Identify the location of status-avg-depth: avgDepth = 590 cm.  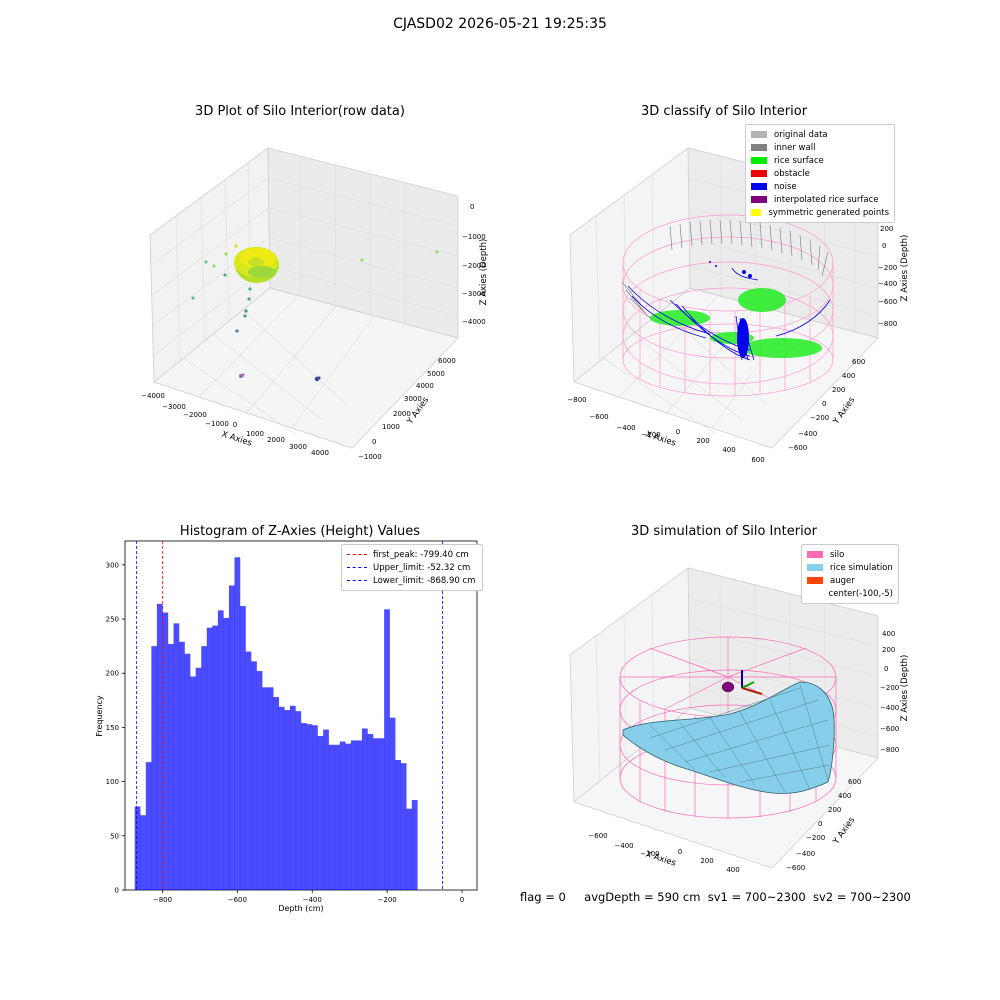
(642, 897).